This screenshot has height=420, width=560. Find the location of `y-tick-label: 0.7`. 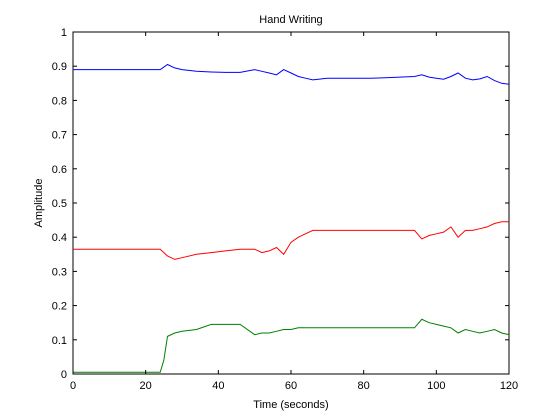

y-tick-label: 0.7 is located at coordinates (59, 136).